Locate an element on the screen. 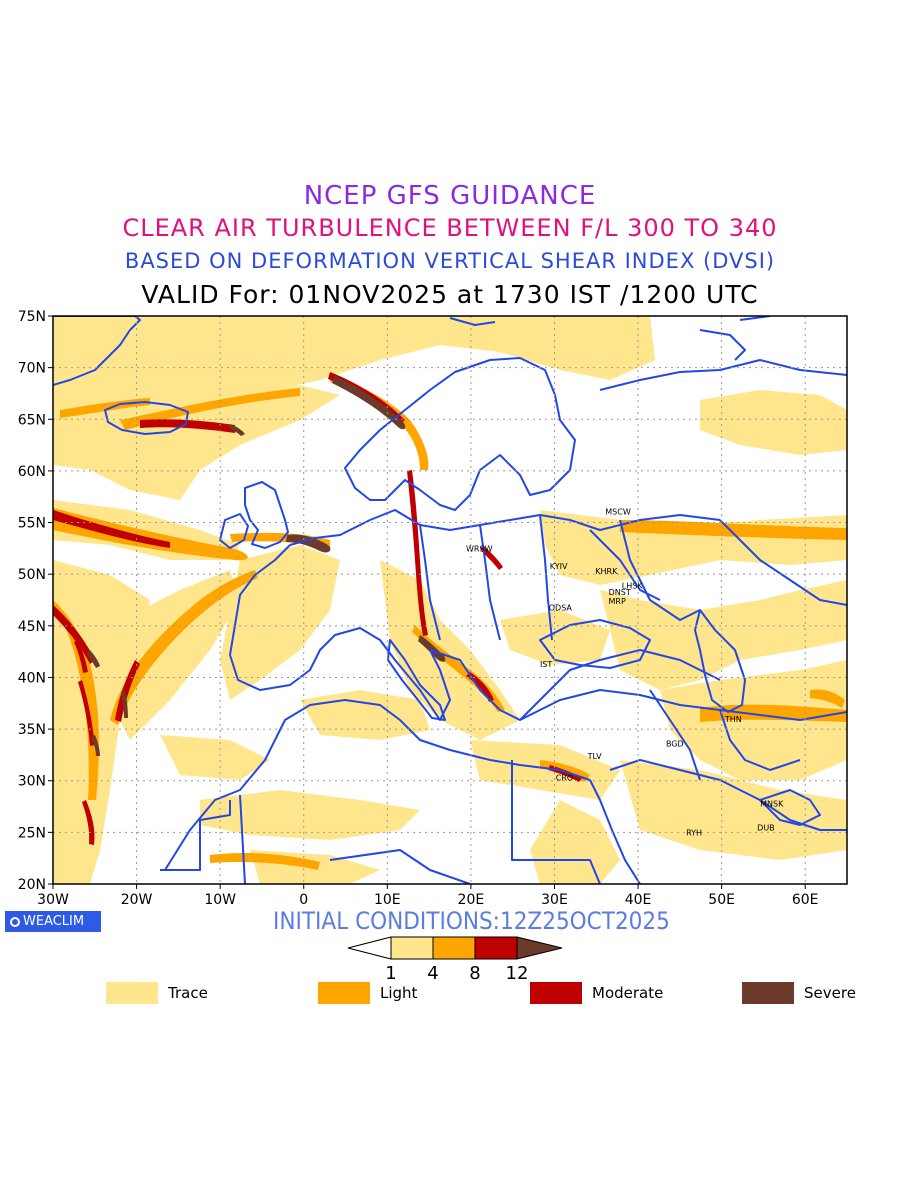 The width and height of the screenshot is (900, 1200). lat-tick-label: 20N is located at coordinates (32, 885).